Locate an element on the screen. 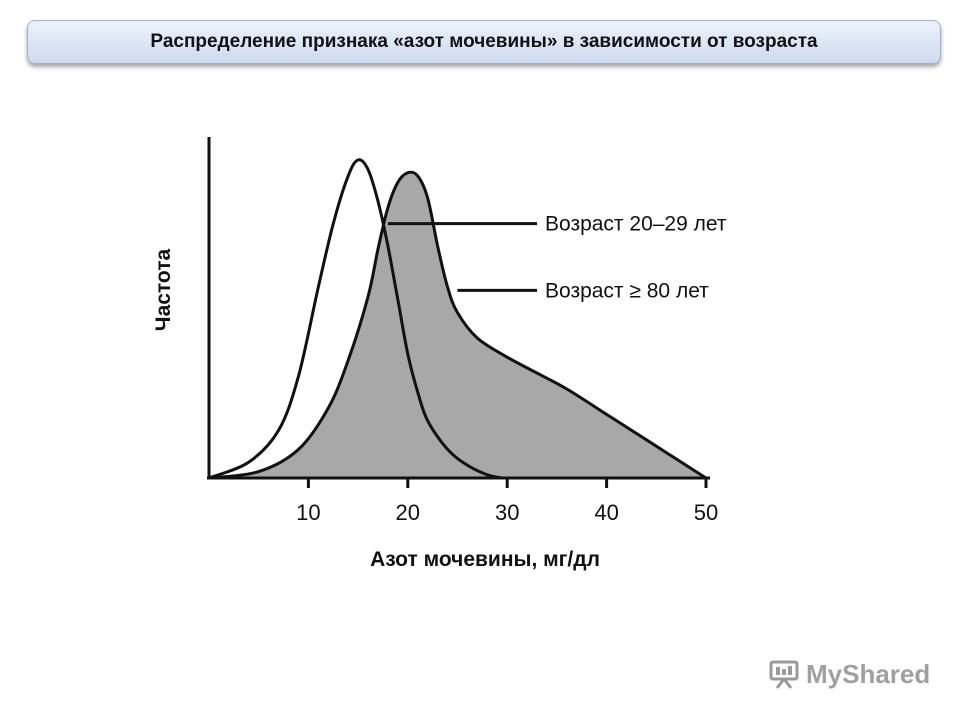 The width and height of the screenshot is (960, 720). series-annotations: Возраст 20–29 лет Возраст ≥ 80 лет is located at coordinates (557, 257).